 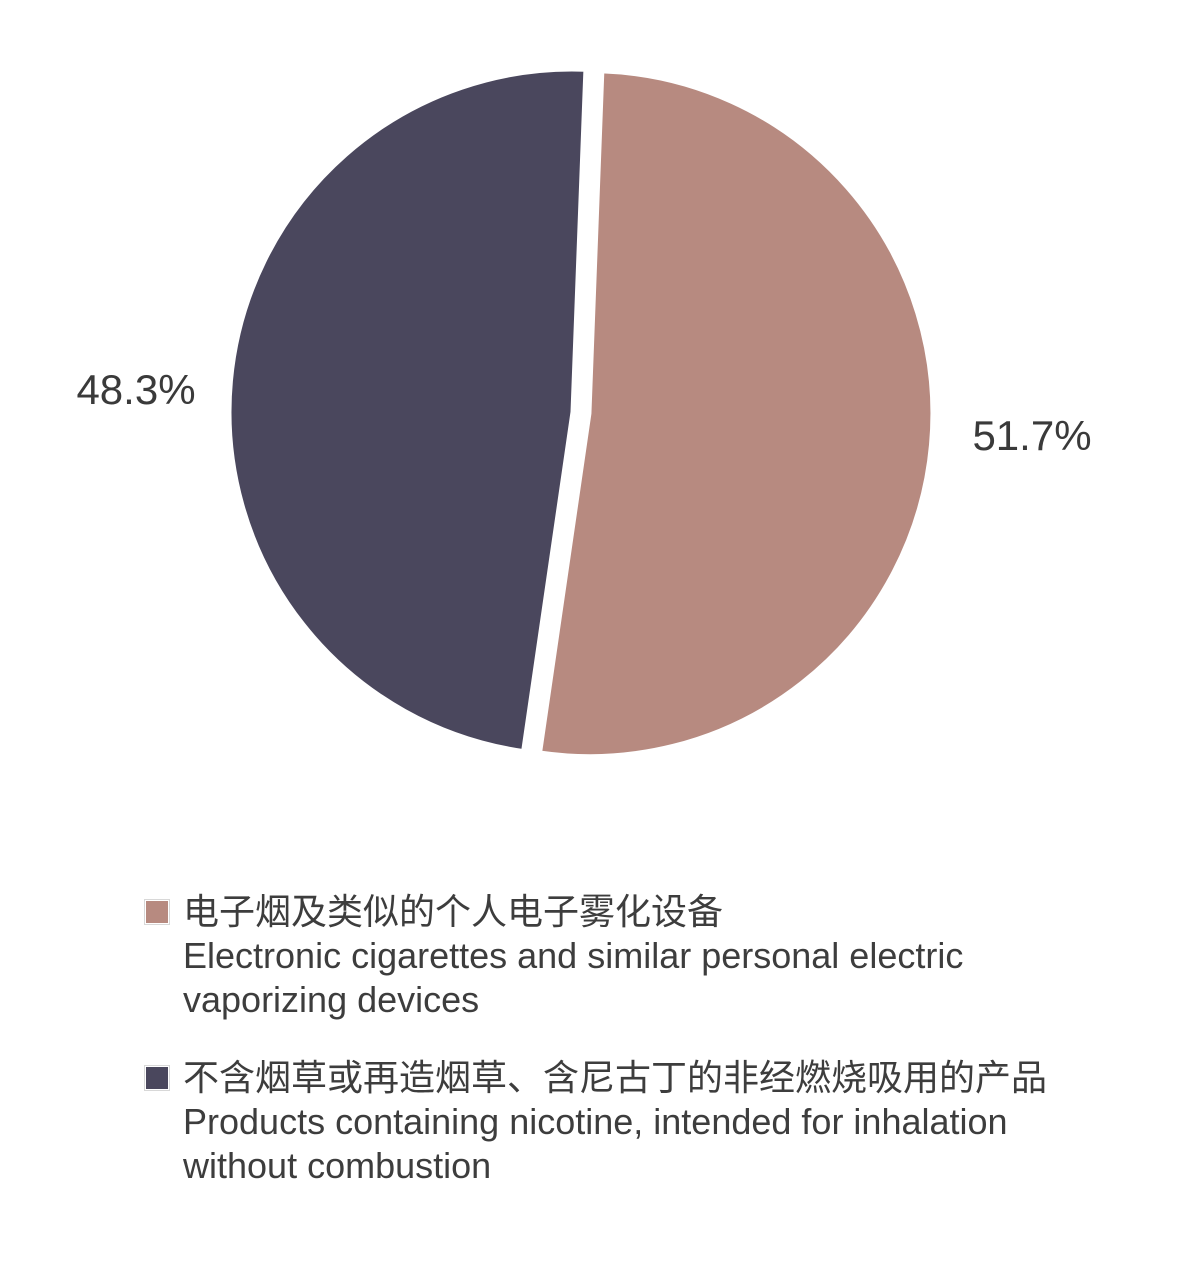 I want to click on legend-label-zh: 电子烟及类似的个人电子雾化设备, so click(x=453, y=911).